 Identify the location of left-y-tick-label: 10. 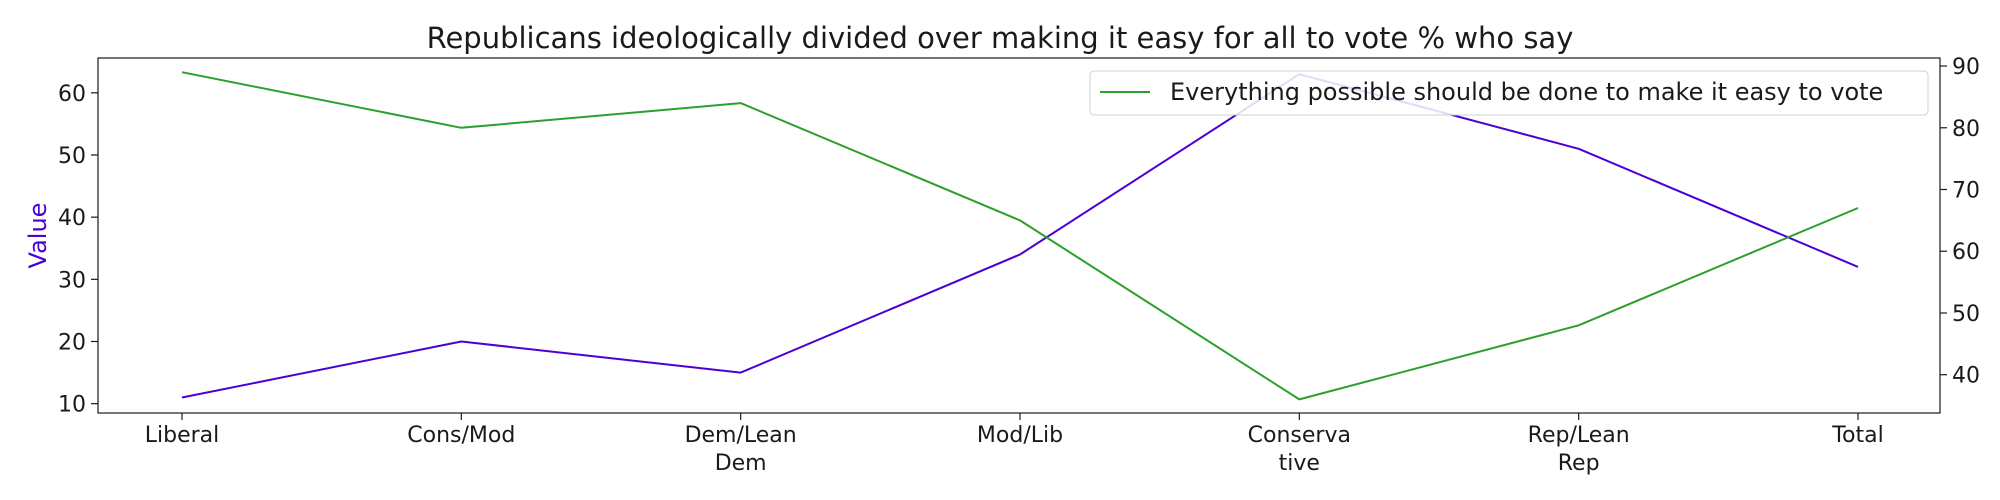
(72, 405).